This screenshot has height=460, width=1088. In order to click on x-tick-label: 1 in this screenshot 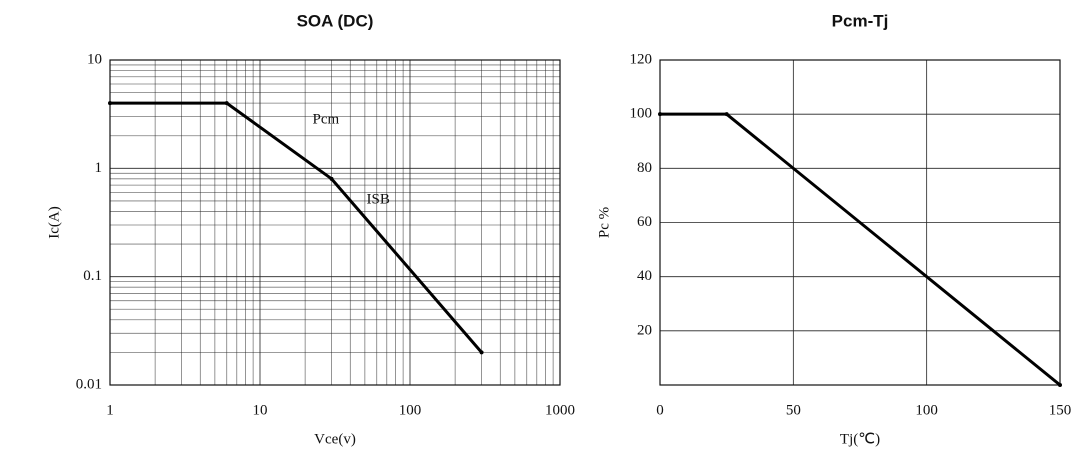, I will do `click(110, 410)`.